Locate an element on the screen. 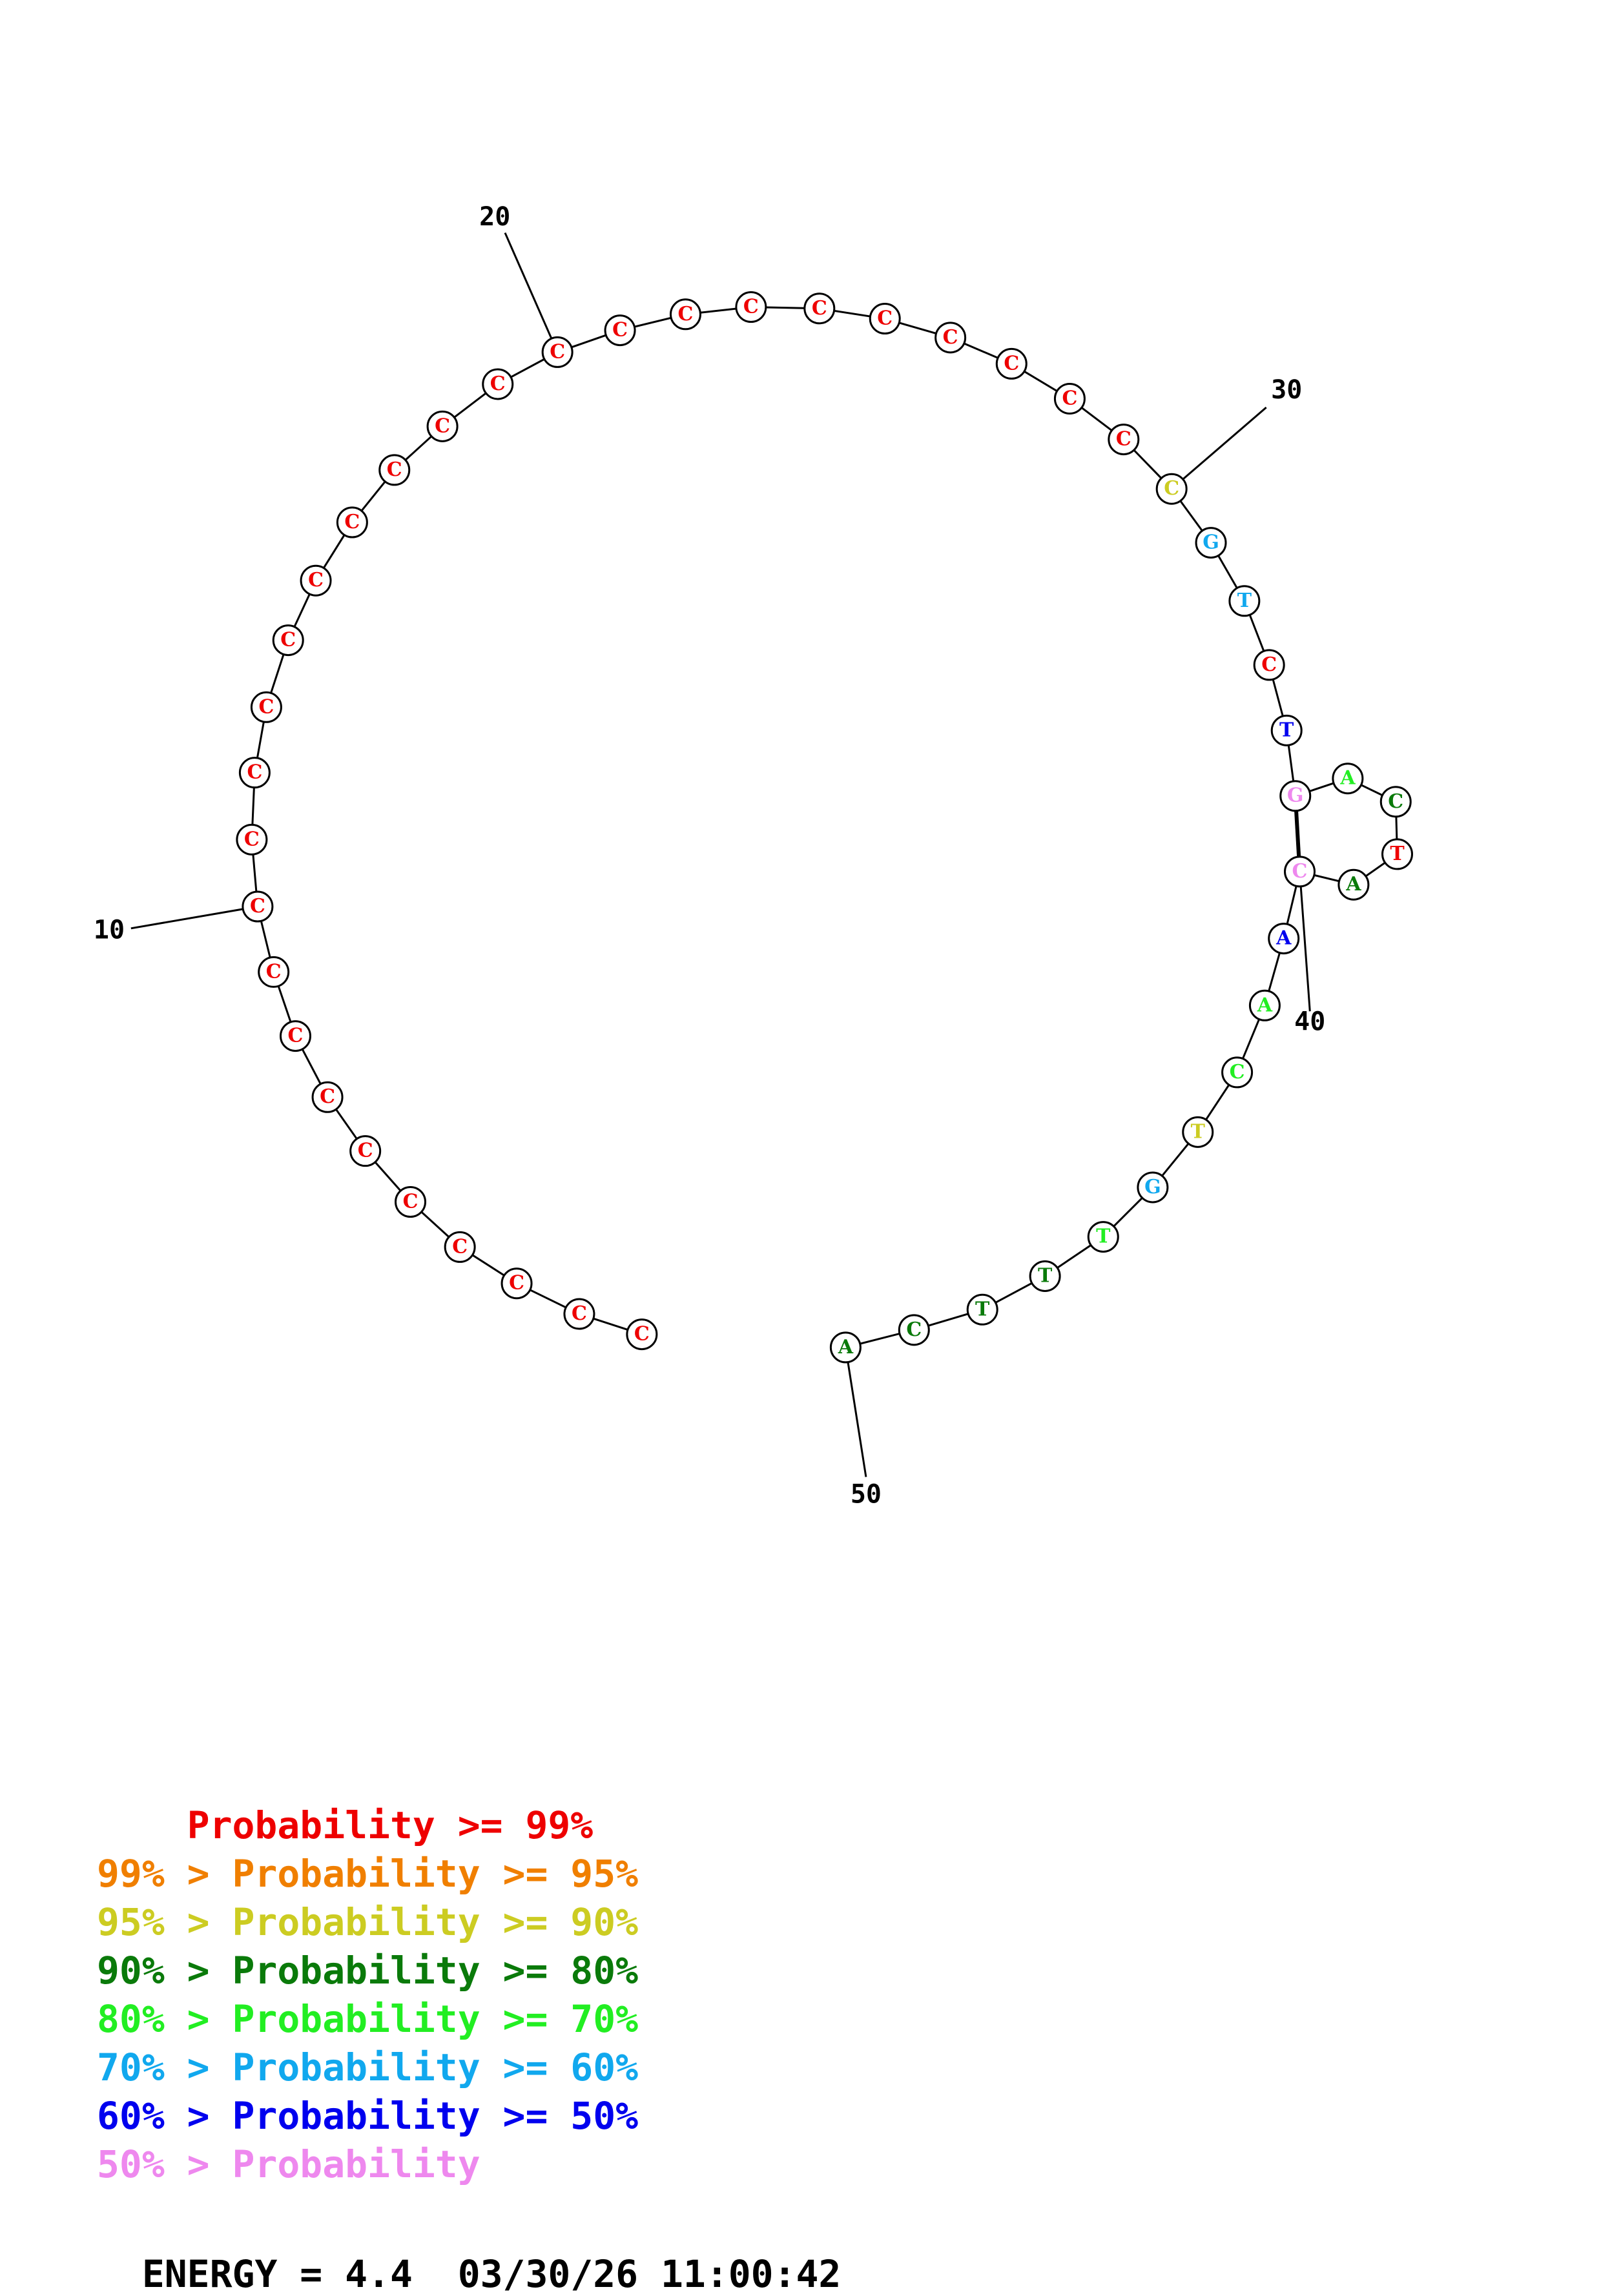  timestamp: 03/30/26 11:00:42 is located at coordinates (649, 2274).